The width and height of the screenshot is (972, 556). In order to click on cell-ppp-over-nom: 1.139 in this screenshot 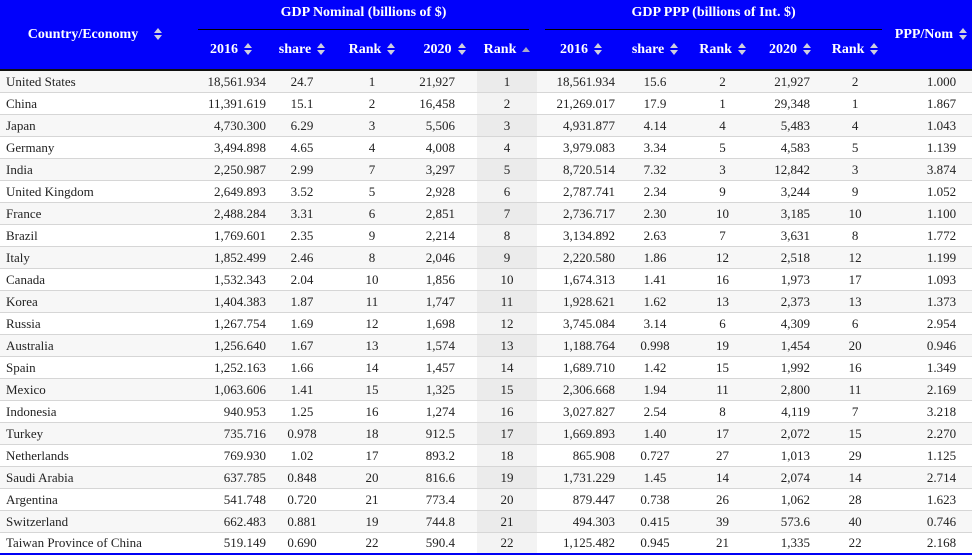, I will do `click(931, 146)`.